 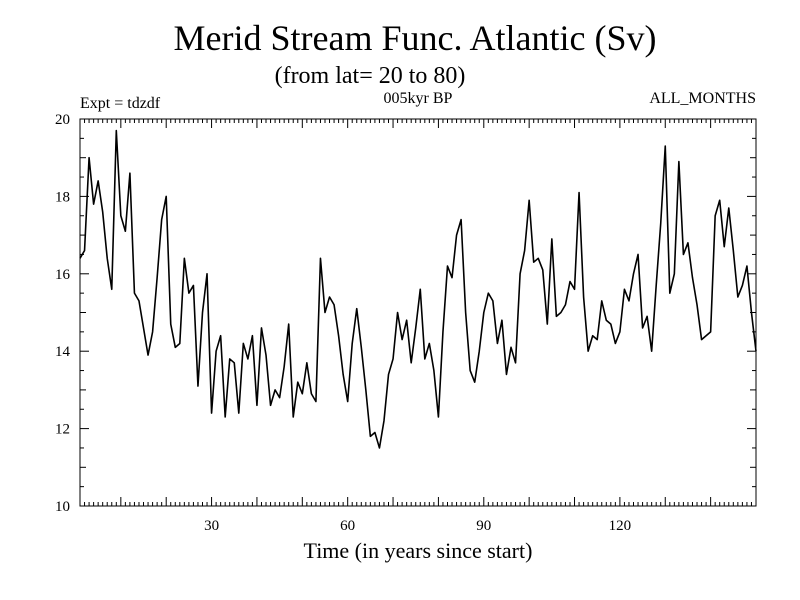 What do you see at coordinates (63, 352) in the screenshot?
I see `y-tick-label: 14` at bounding box center [63, 352].